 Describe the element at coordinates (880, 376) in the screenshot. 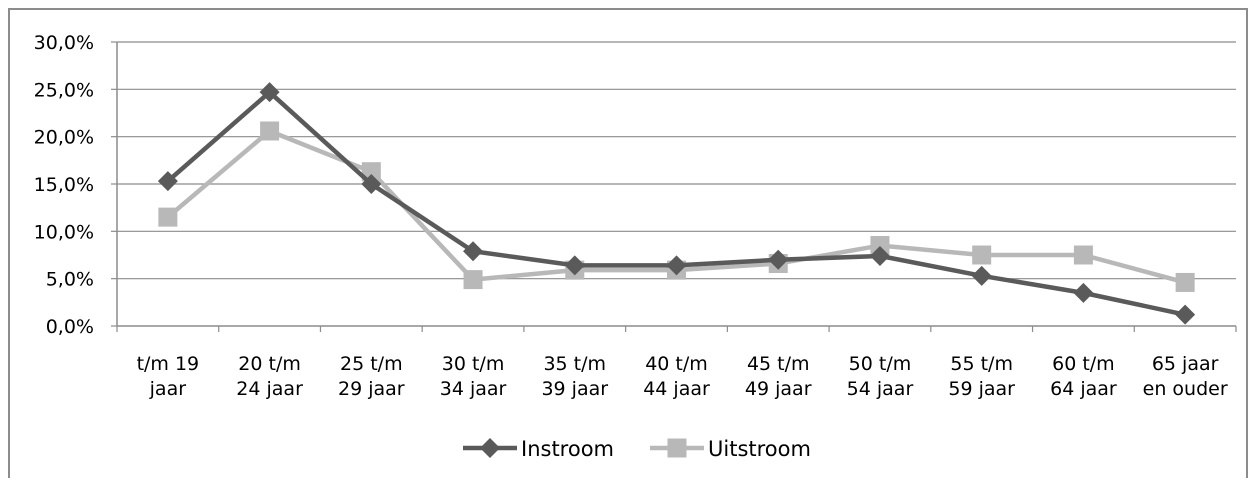

I see `x-tick-label: 50 t/m 54 jaar` at that location.